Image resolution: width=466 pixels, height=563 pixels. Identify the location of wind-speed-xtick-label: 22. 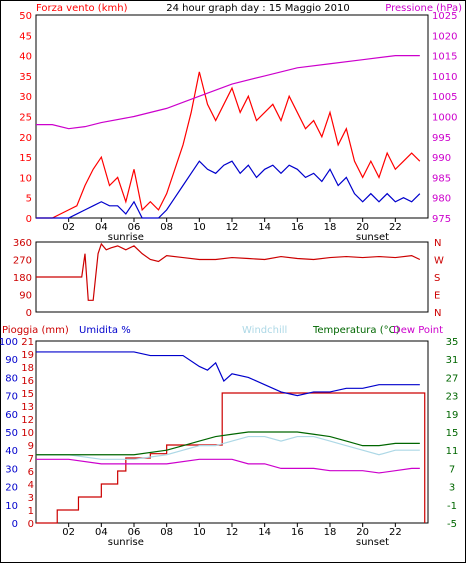
(395, 227).